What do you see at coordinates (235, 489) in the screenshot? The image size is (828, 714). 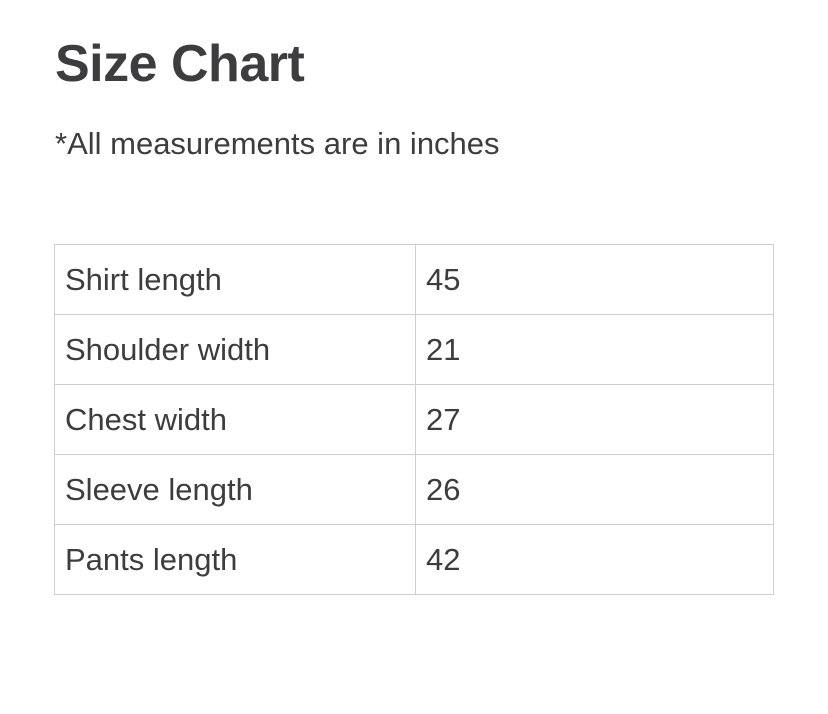 I see `row-label: Sleeve length` at bounding box center [235, 489].